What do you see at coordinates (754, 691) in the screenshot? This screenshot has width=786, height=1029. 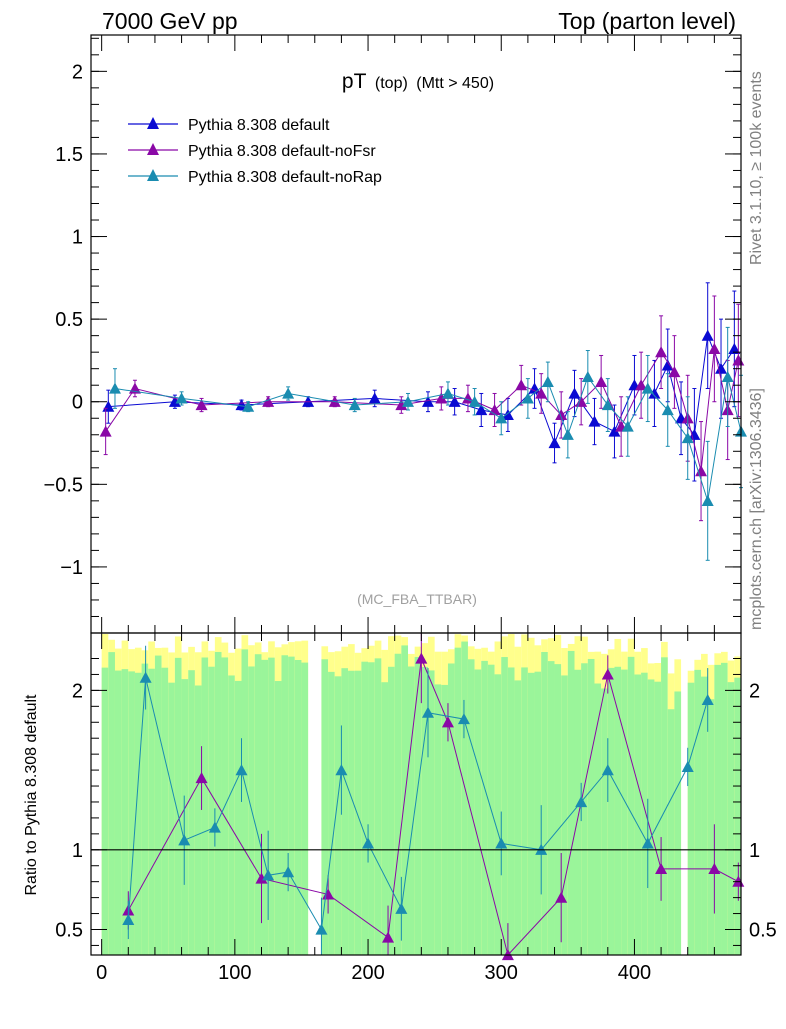 I see `ratio-ytick-label-right: 2` at bounding box center [754, 691].